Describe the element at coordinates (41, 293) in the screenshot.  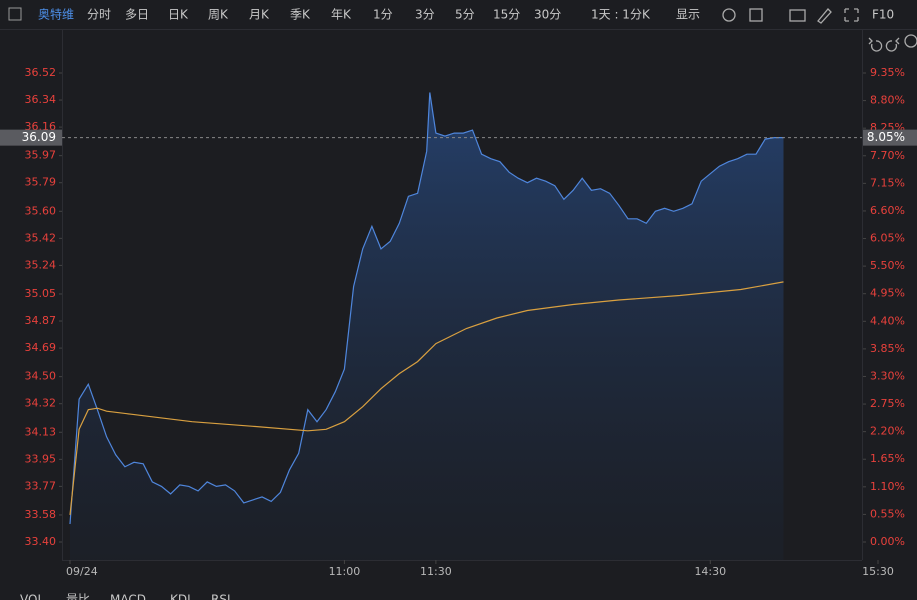
I see `y-tick-label: 35.05` at that location.